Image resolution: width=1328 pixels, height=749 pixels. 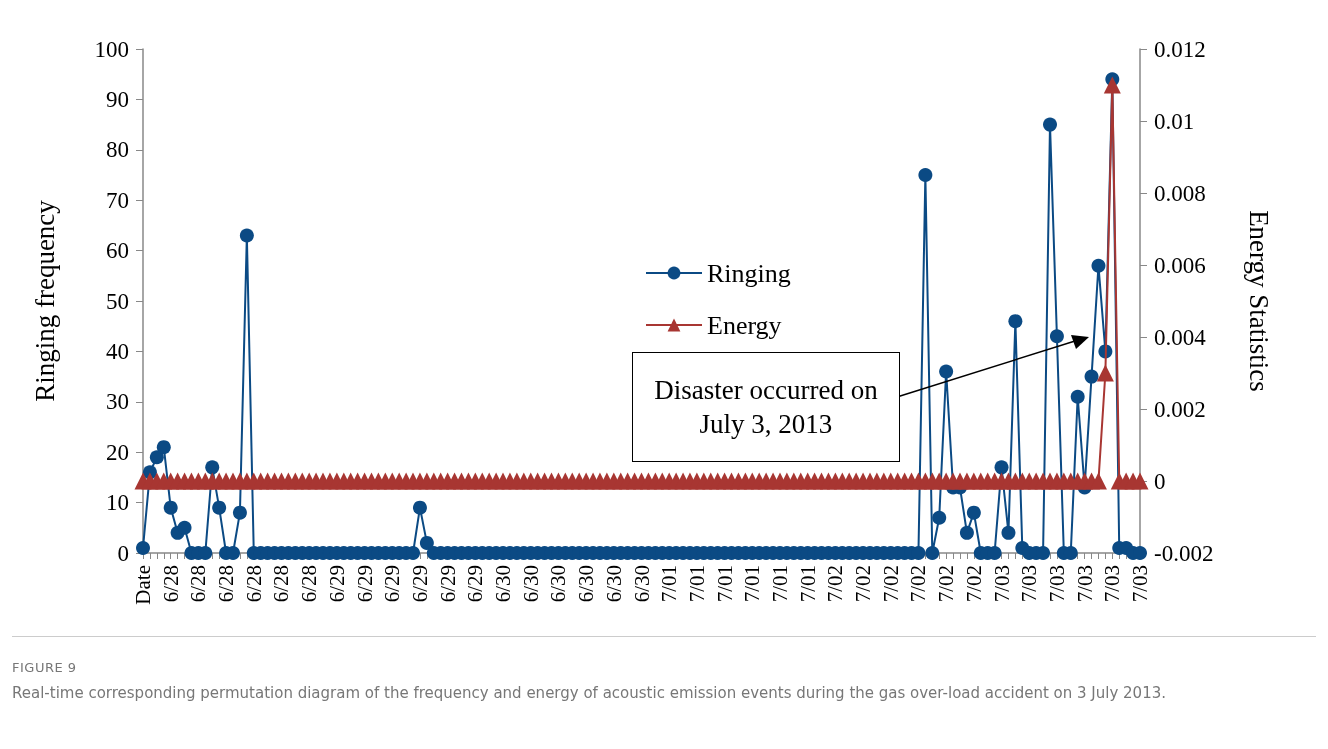 I want to click on y-tick-label: 60, so click(x=117, y=251).